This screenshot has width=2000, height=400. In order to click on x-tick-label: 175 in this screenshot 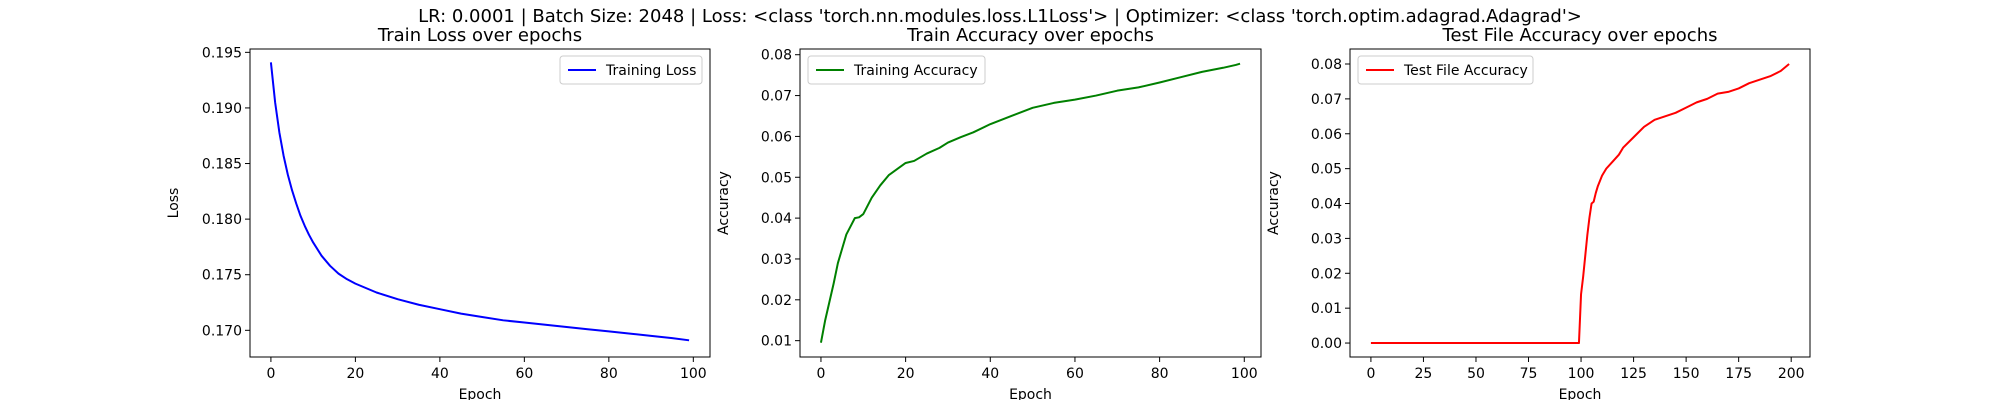, I will do `click(1738, 374)`.